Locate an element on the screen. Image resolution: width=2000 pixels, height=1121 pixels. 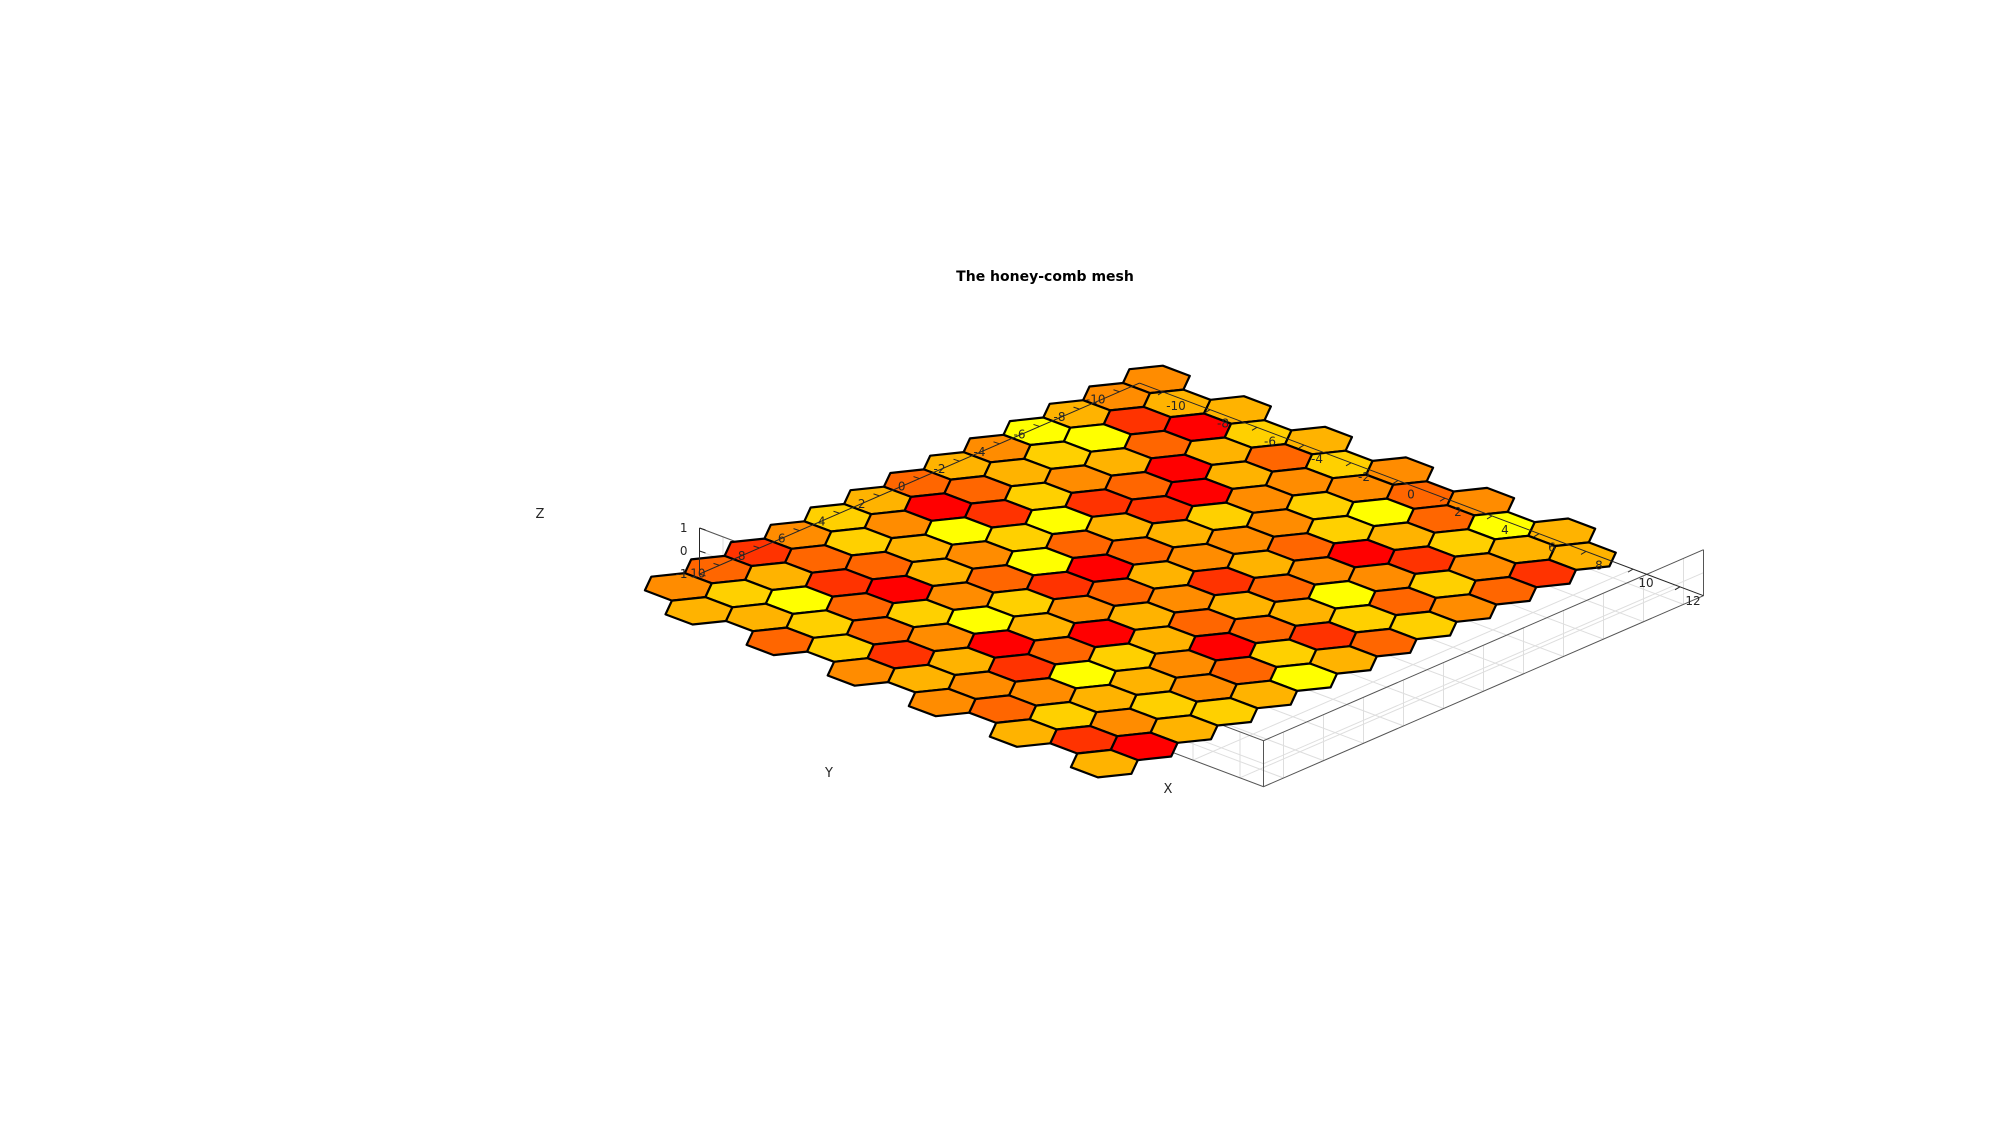
z-tick-label: -1 is located at coordinates (682, 574).